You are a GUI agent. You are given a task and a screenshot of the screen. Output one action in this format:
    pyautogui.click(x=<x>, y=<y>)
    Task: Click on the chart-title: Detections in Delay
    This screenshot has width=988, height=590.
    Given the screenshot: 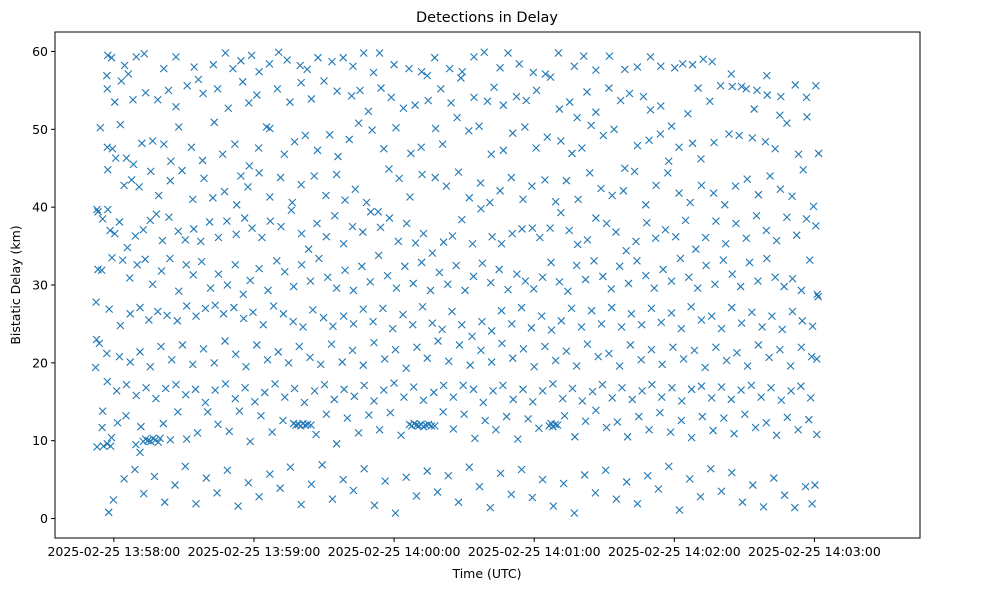 What is the action you would take?
    pyautogui.click(x=487, y=18)
    